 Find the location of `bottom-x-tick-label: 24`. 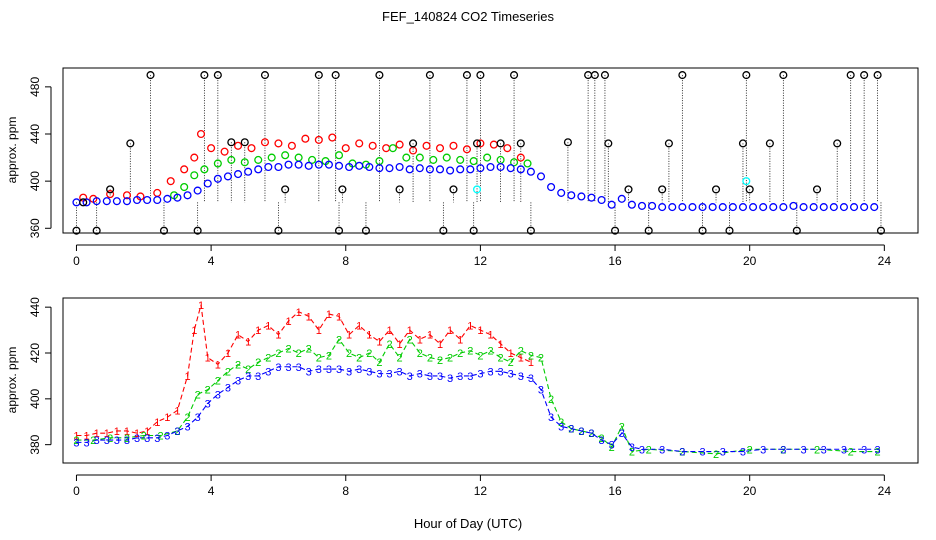

bottom-x-tick-label: 24 is located at coordinates (885, 491).